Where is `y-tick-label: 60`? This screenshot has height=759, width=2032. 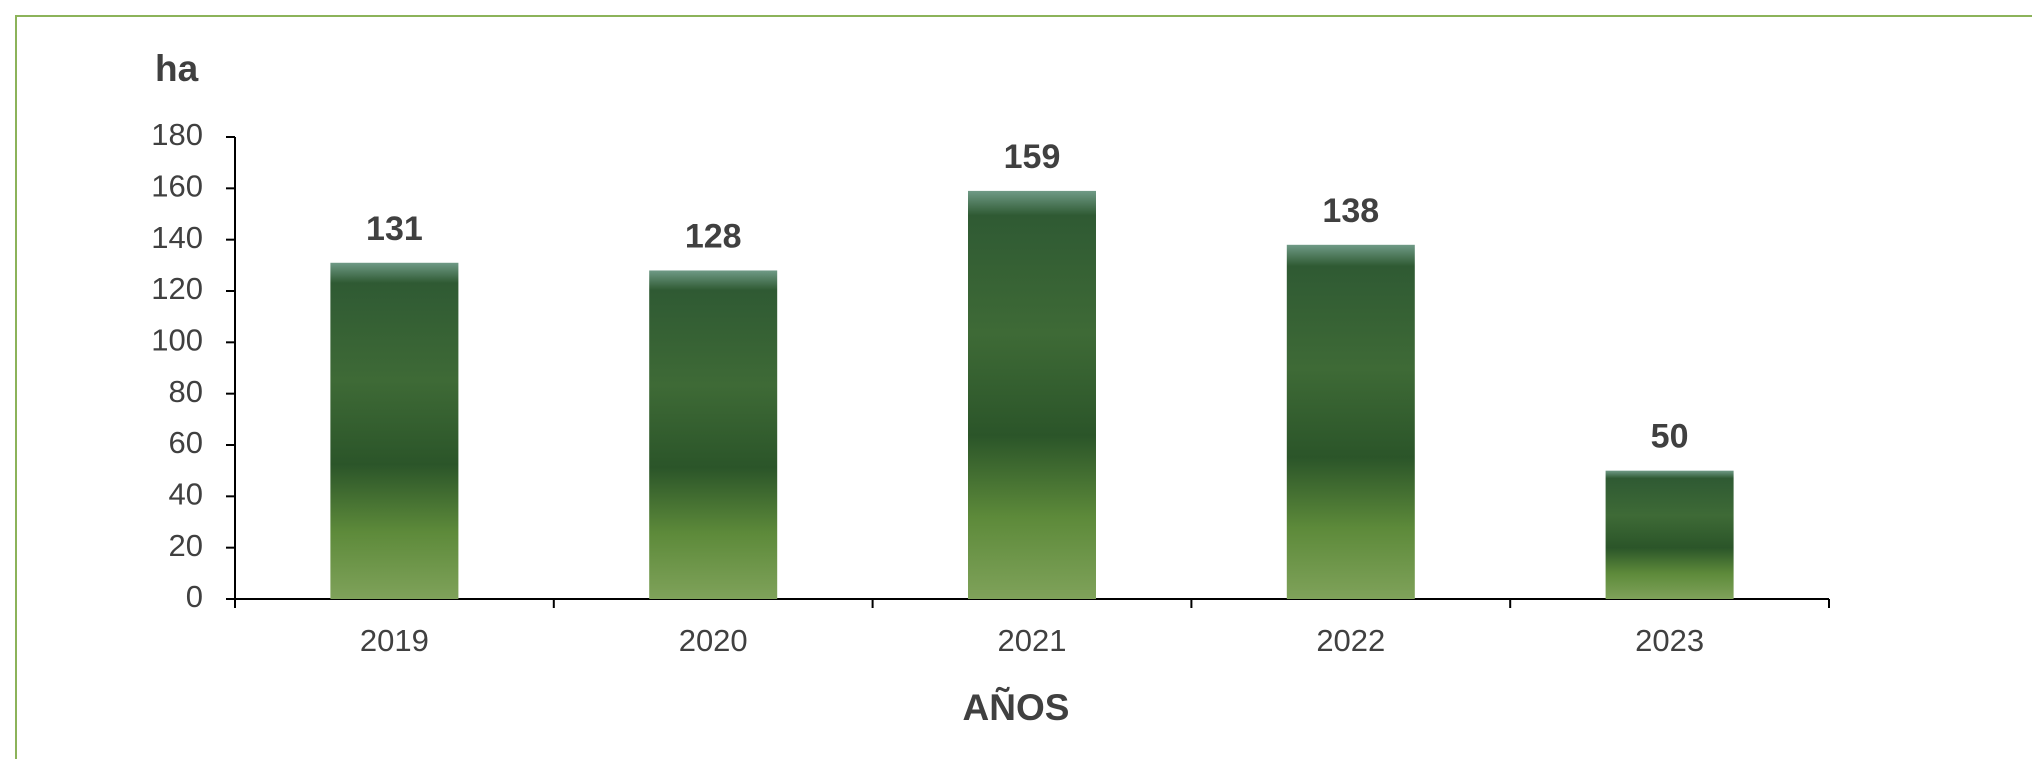 y-tick-label: 60 is located at coordinates (186, 442).